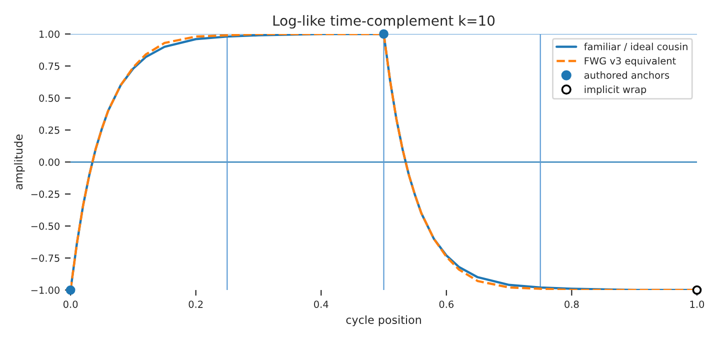 This screenshot has width=720, height=340. I want to click on legend-label: familiar / ideal cousin, so click(636, 47).